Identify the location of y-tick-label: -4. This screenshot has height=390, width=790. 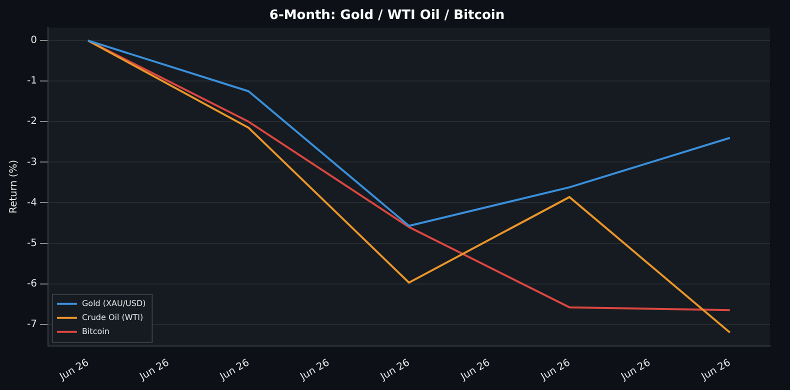
(31, 202).